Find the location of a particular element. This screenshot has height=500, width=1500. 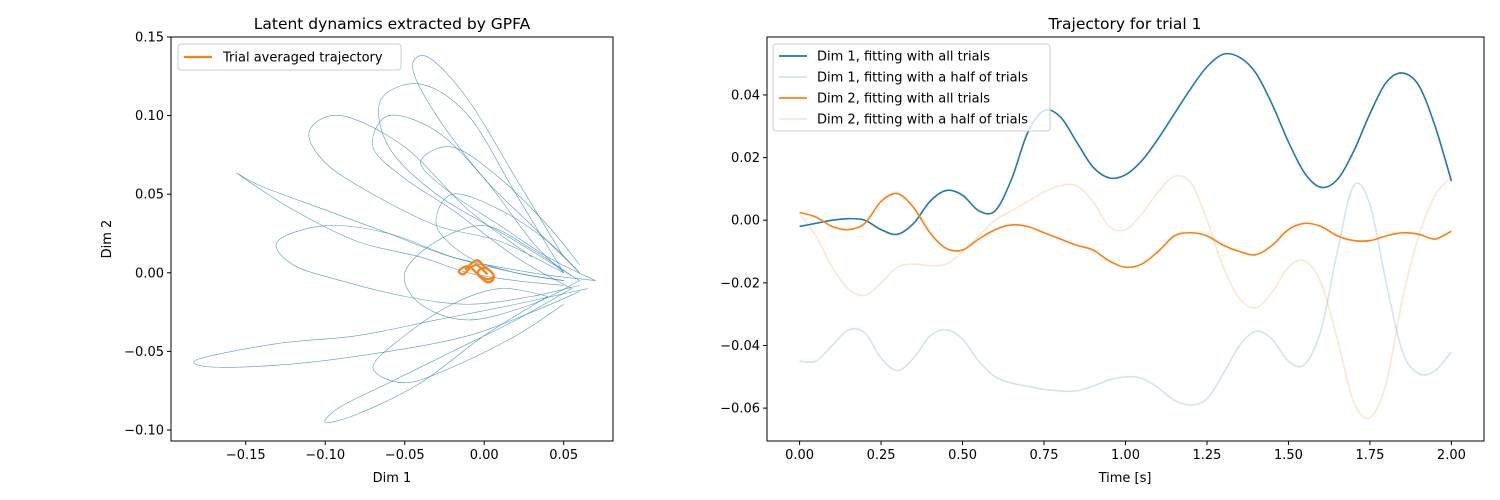

left-chart-ytick-label: −0.10 is located at coordinates (144, 430).